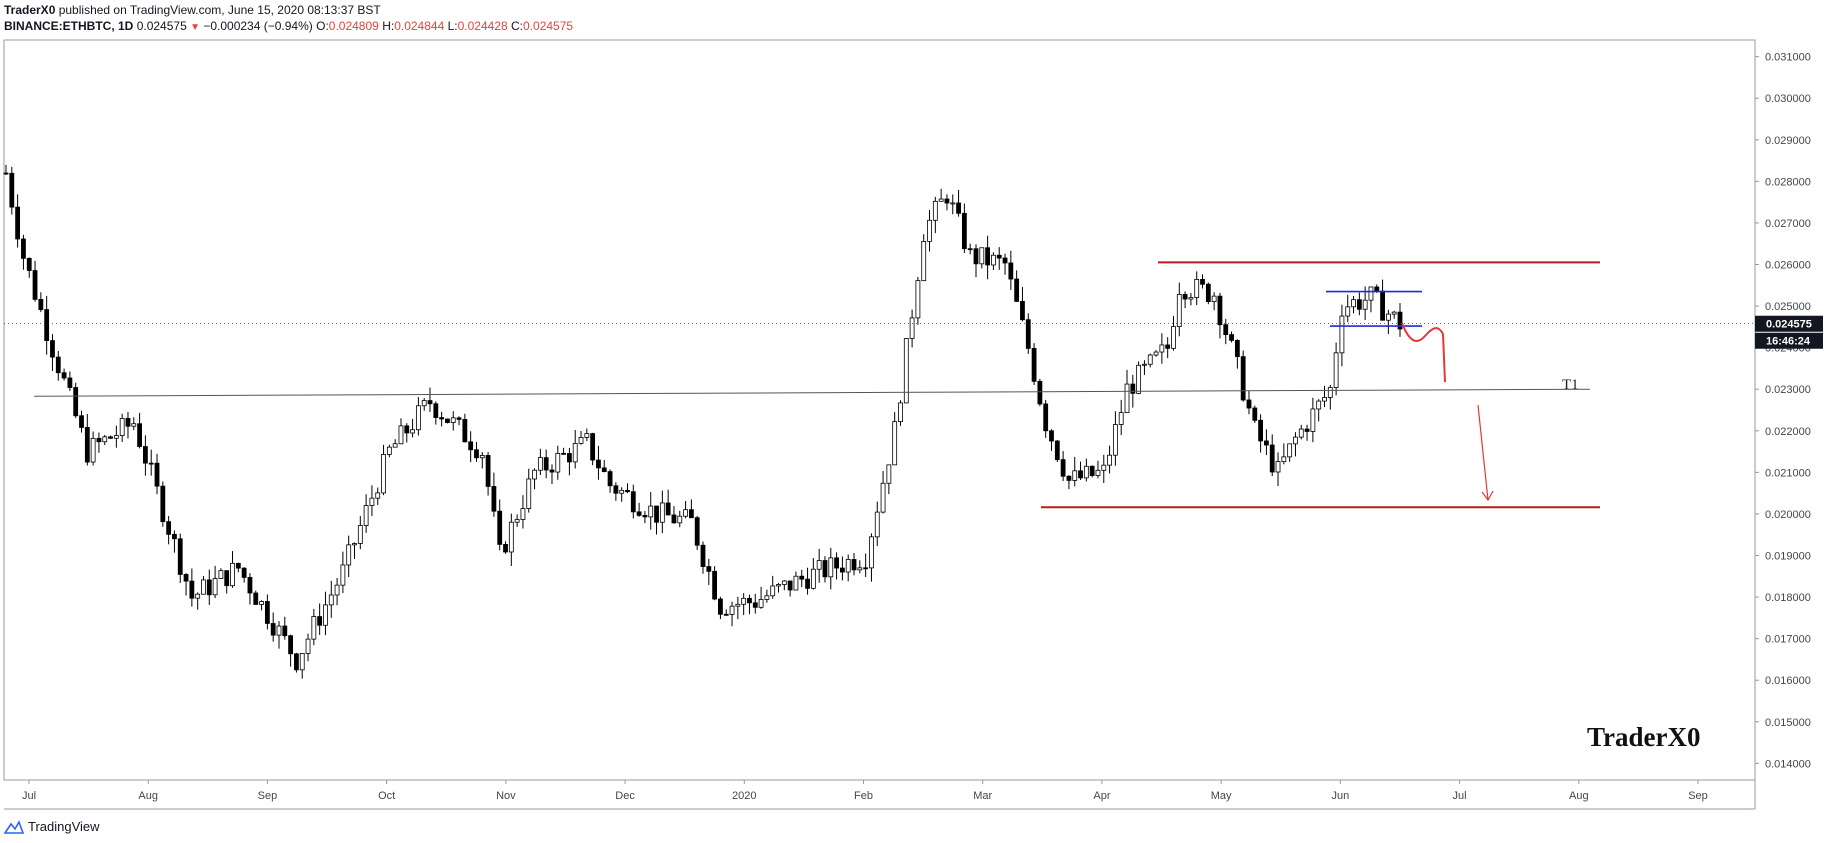 This screenshot has height=843, width=1824. Describe the element at coordinates (913, 332) in the screenshot. I see `price-badges: 0.024575 16:46:24` at that location.